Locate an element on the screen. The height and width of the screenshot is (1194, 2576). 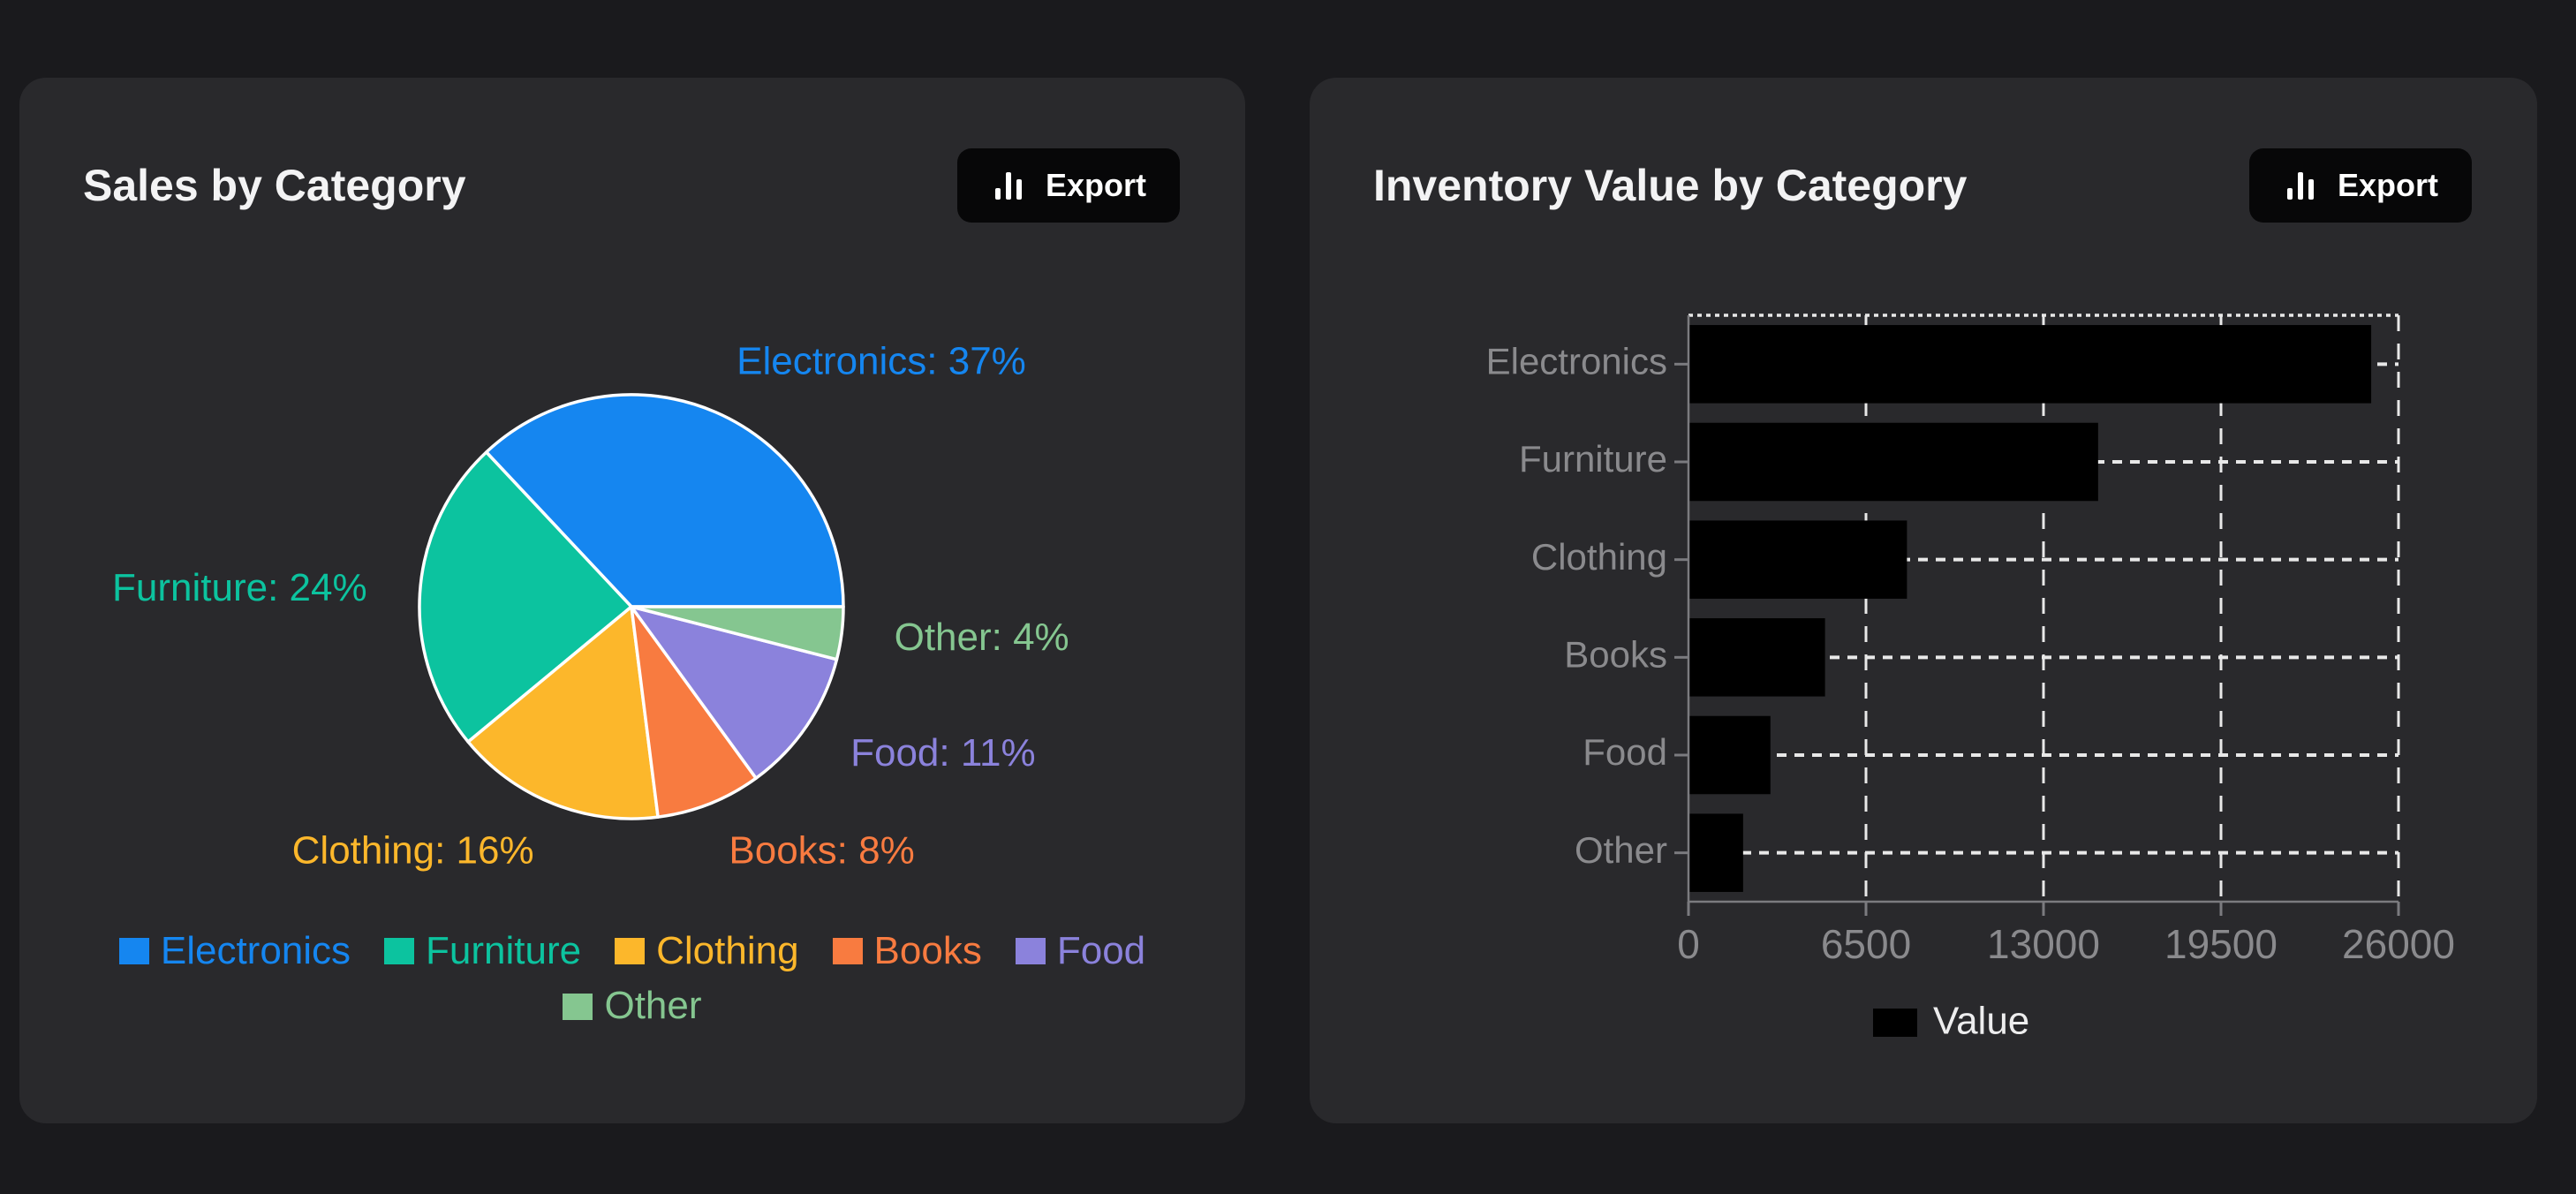
export-button-inventory: Export is located at coordinates (2360, 185).